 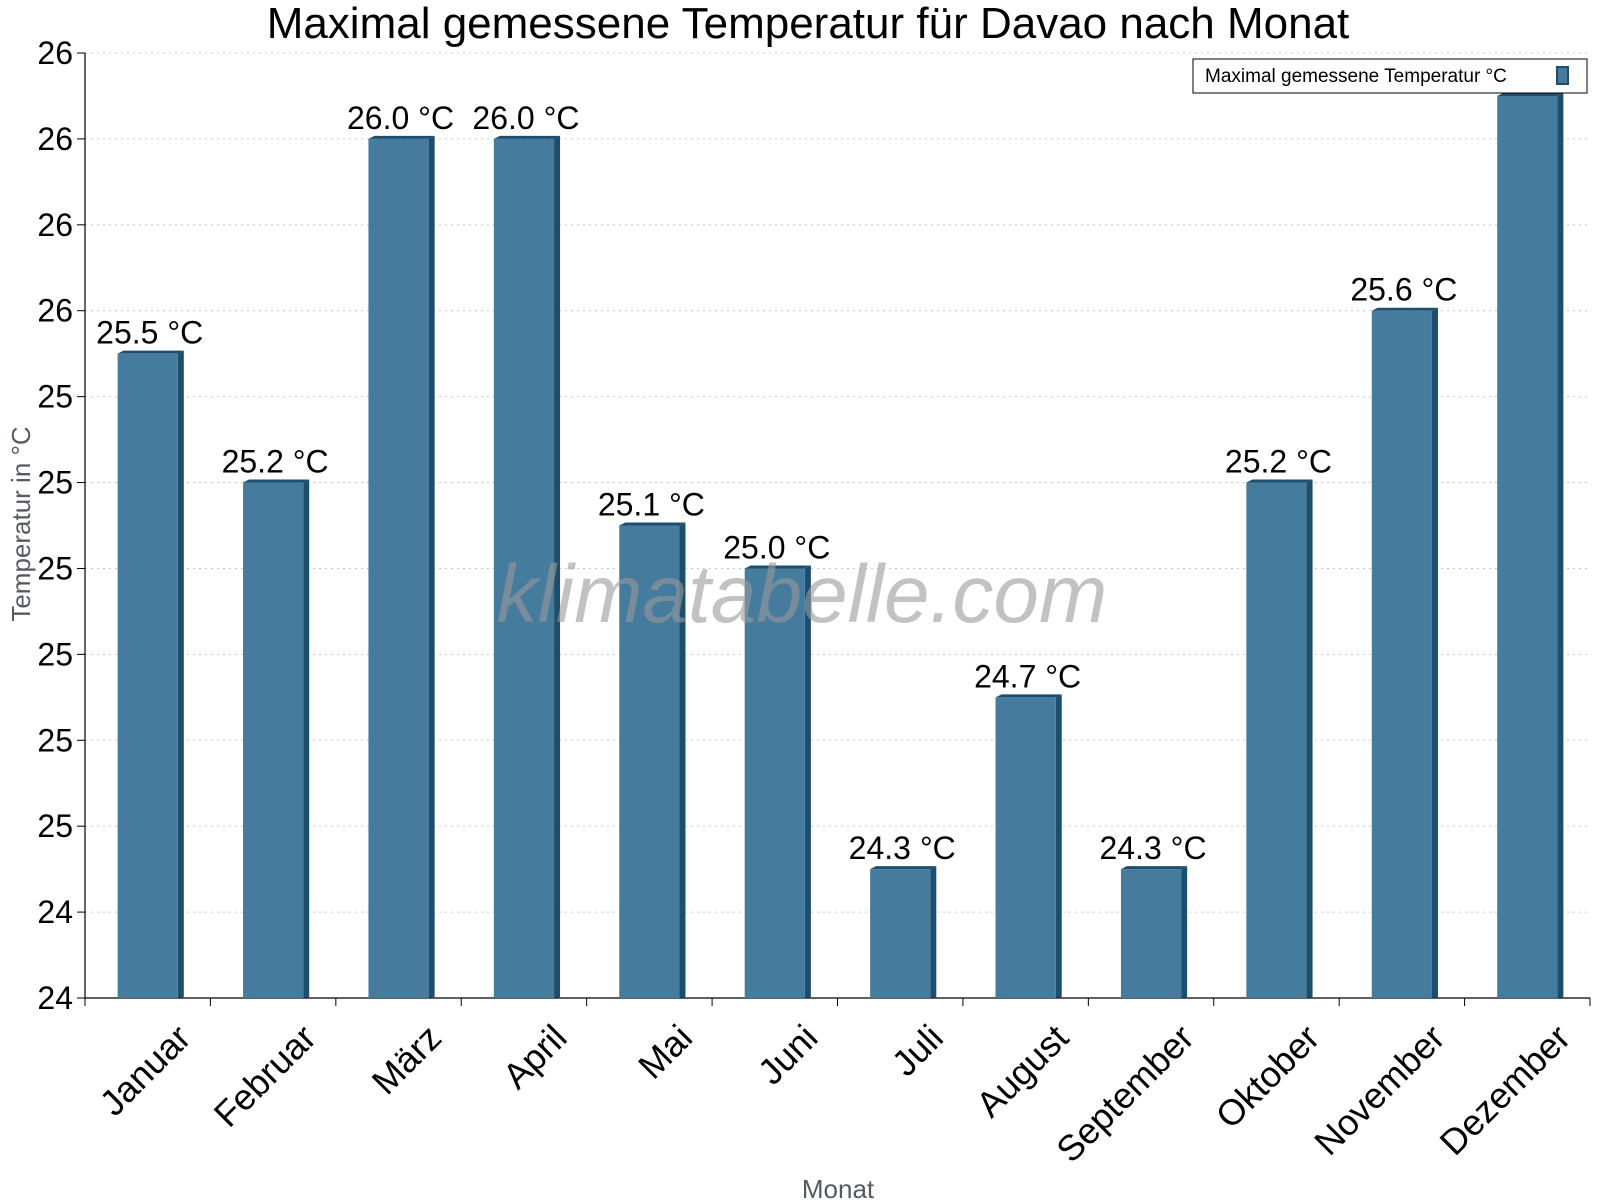 I want to click on x-tick-label: Dezember, so click(x=1505, y=1090).